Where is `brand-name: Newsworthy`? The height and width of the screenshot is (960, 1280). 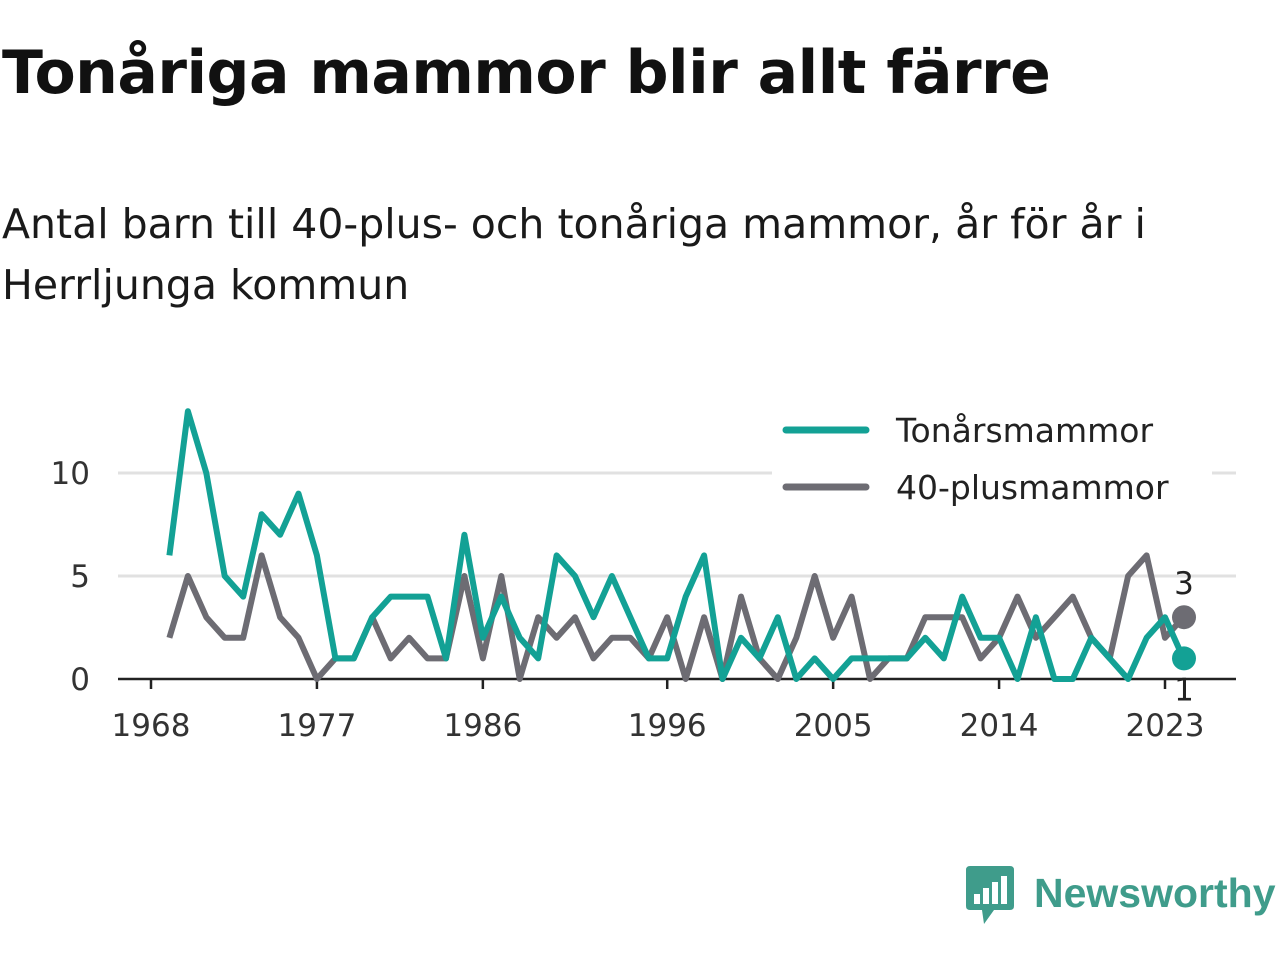
brand-name: Newsworthy is located at coordinates (1155, 892).